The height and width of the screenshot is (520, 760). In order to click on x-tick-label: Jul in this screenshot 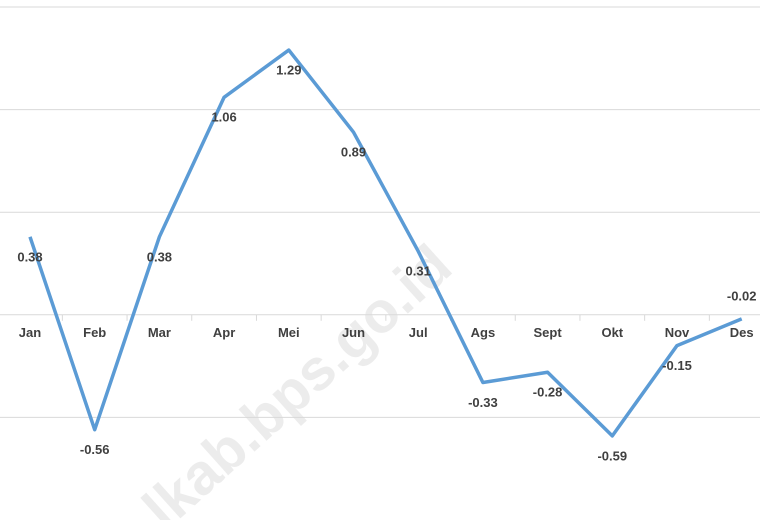, I will do `click(418, 332)`.